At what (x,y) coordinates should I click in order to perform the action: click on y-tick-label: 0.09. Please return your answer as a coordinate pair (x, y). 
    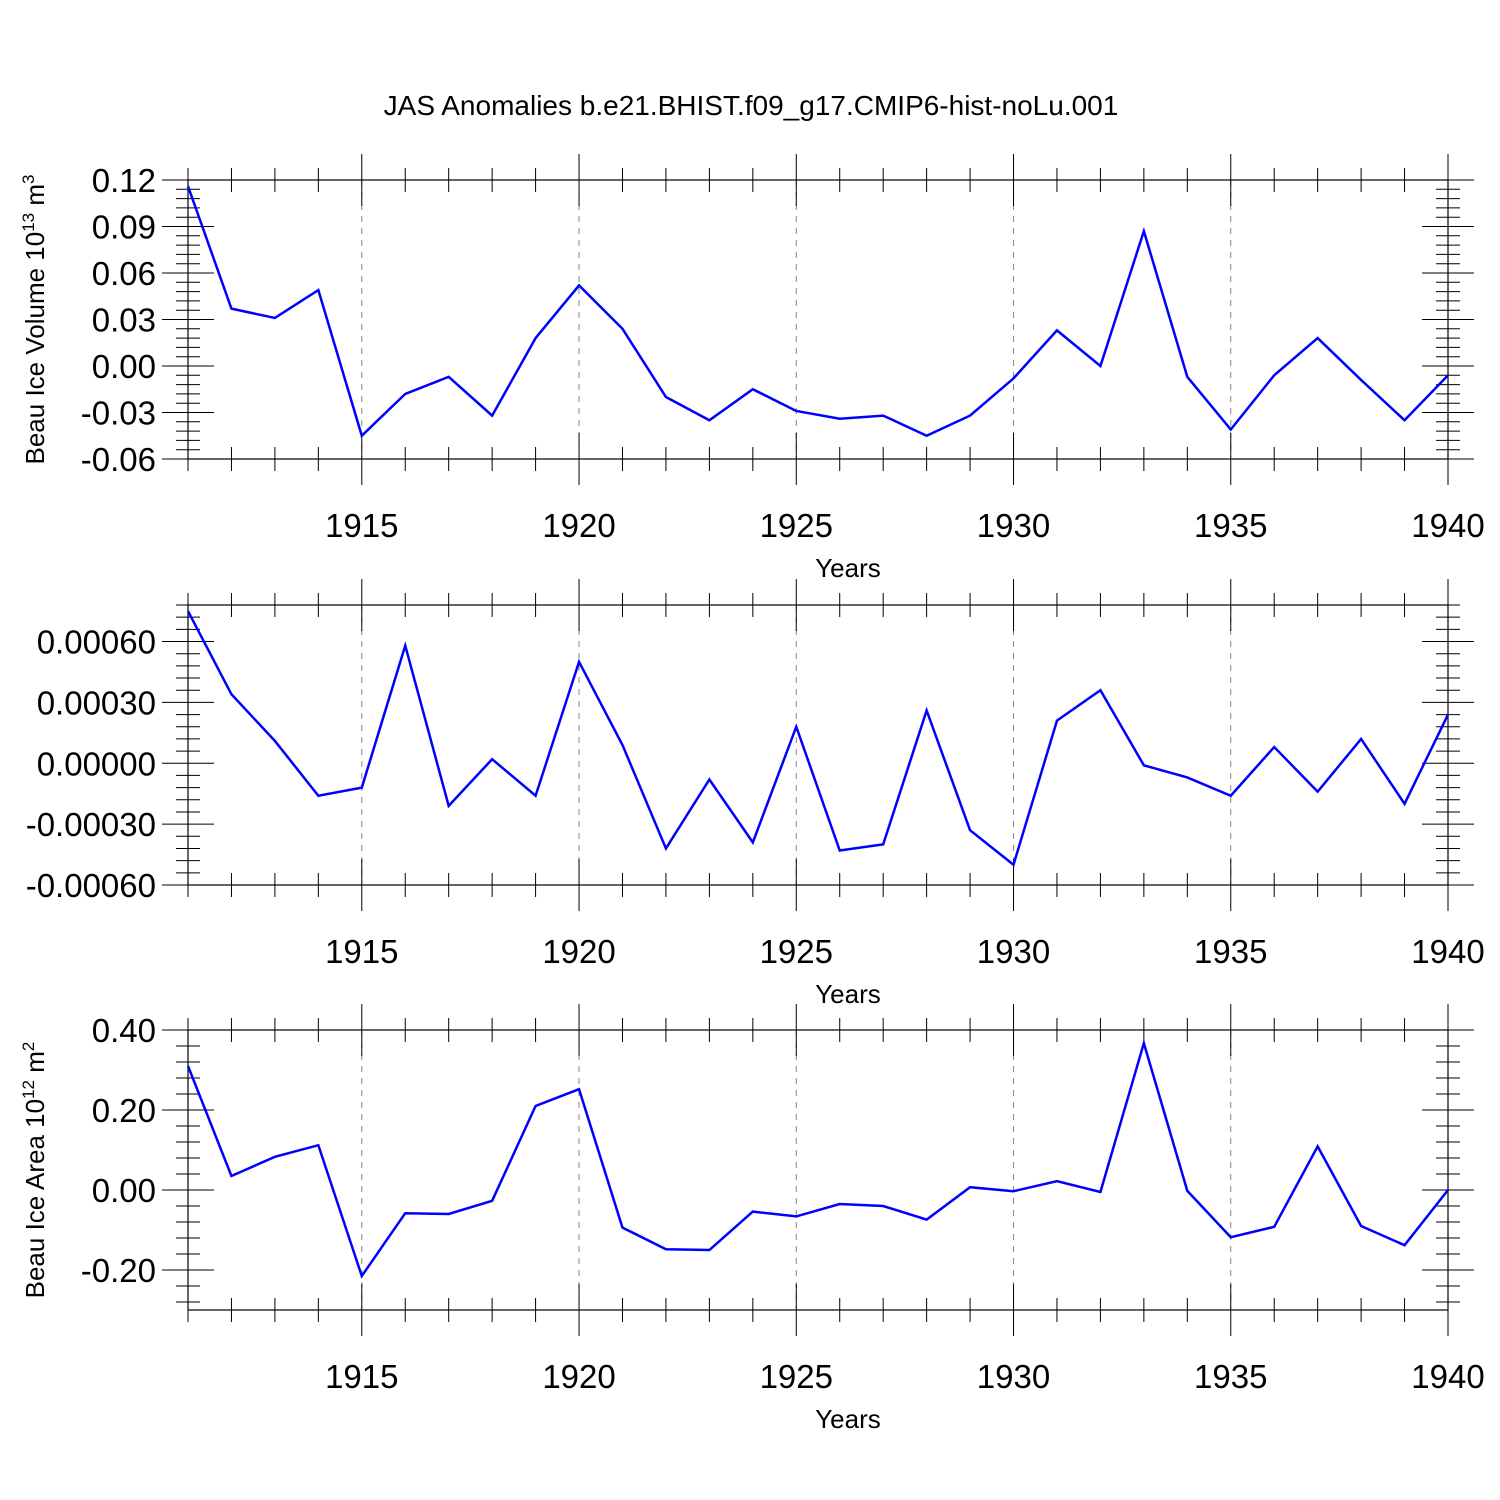
    Looking at the image, I should click on (124, 227).